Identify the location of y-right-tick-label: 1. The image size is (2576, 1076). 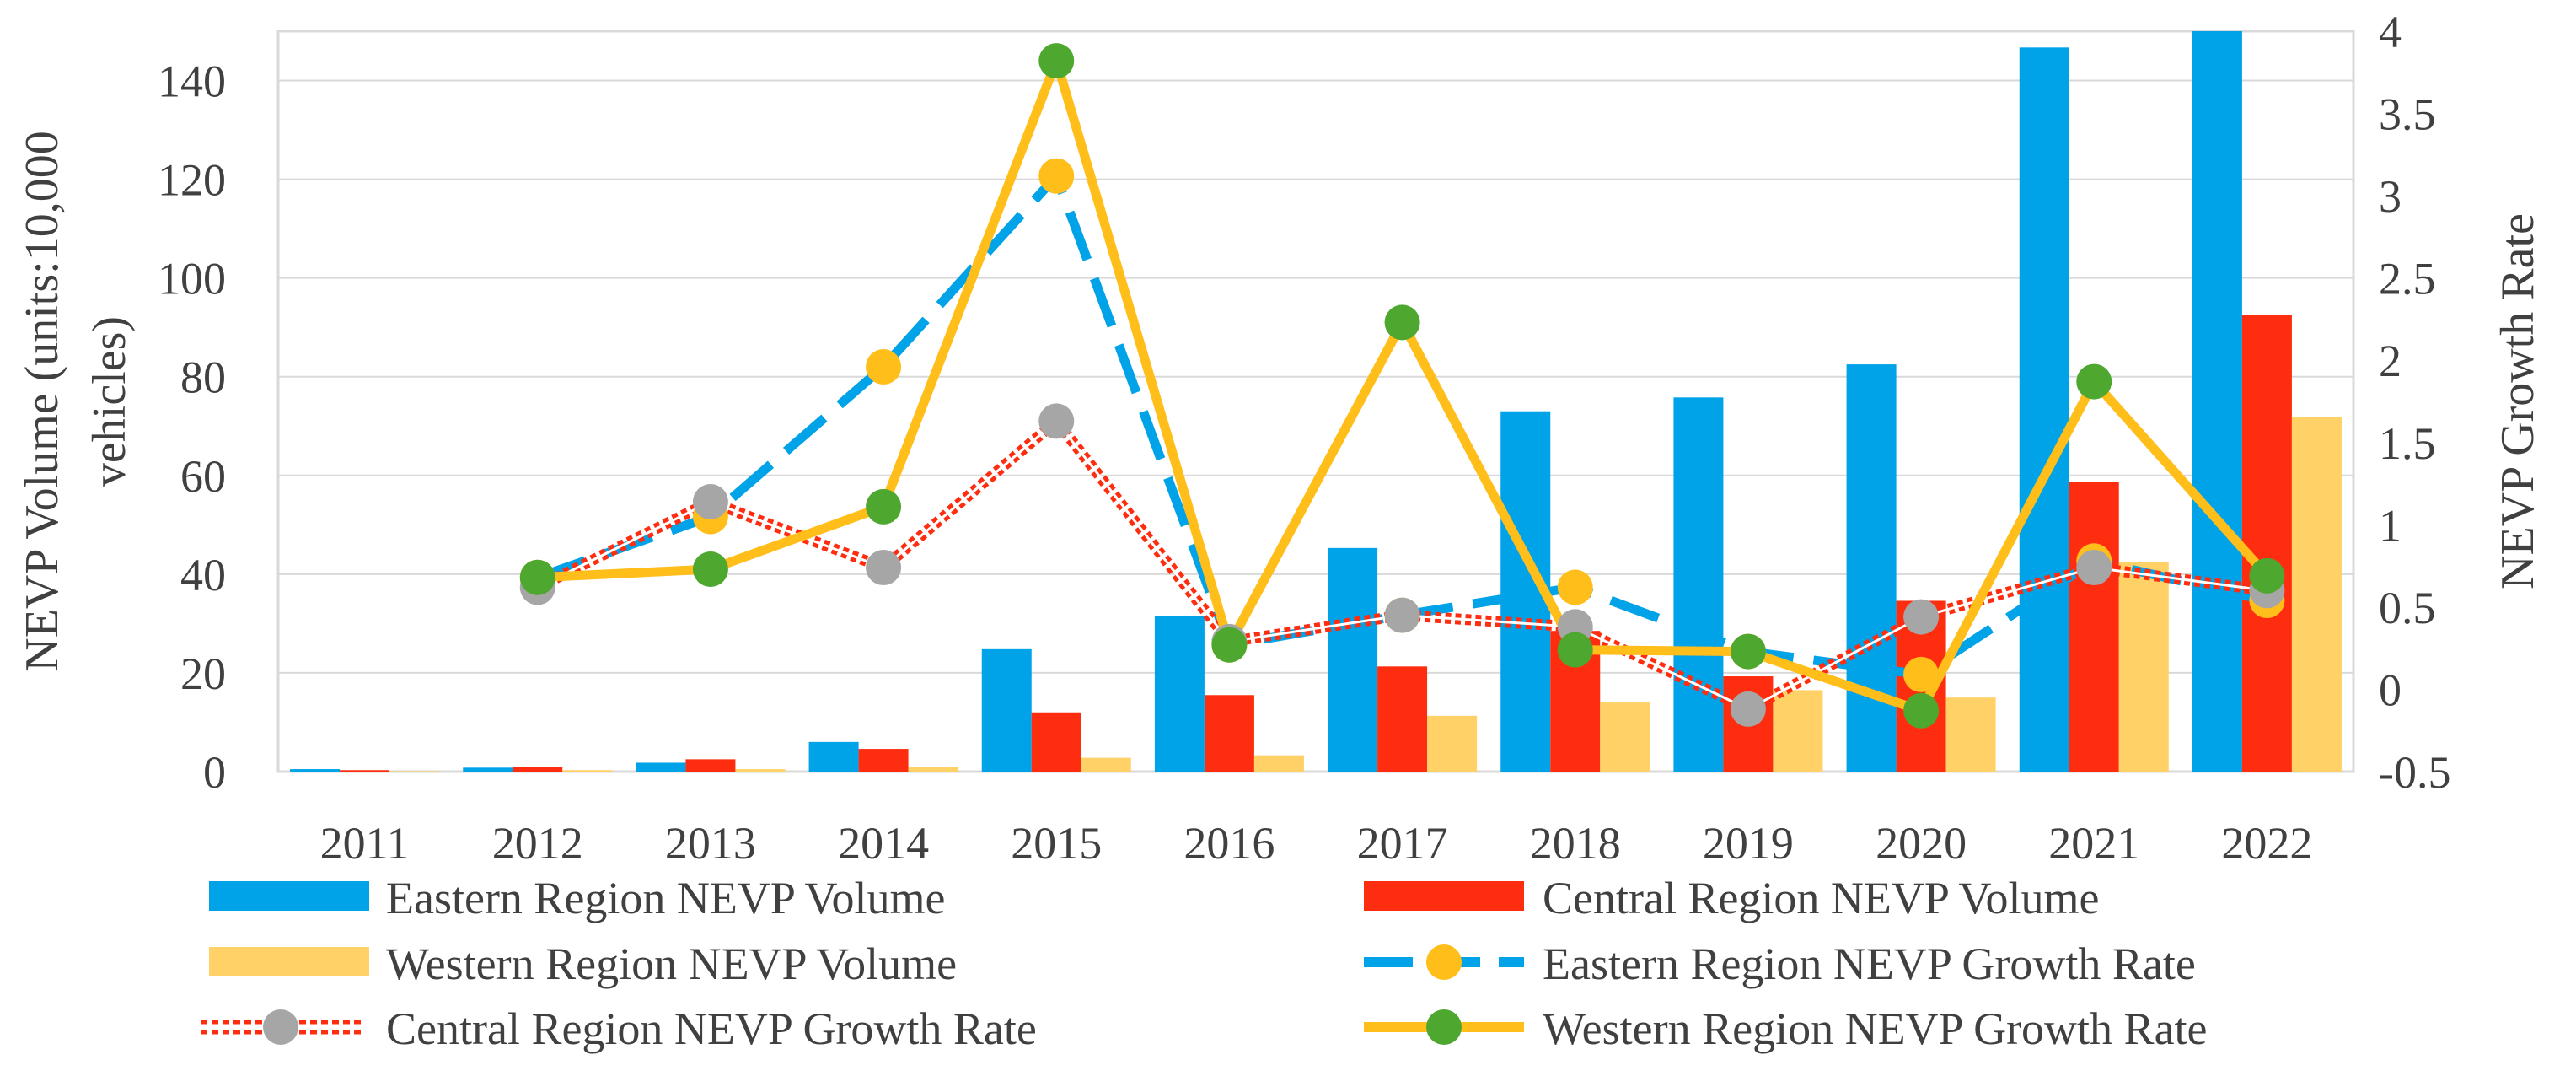
(2390, 525).